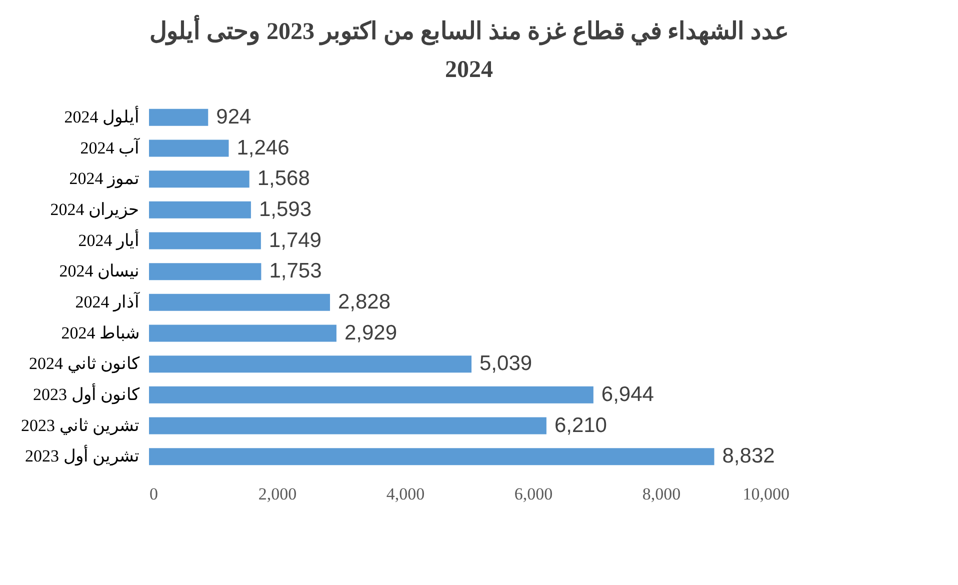 Image resolution: width=958 pixels, height=585 pixels. I want to click on data-label: 6,944, so click(627, 394).